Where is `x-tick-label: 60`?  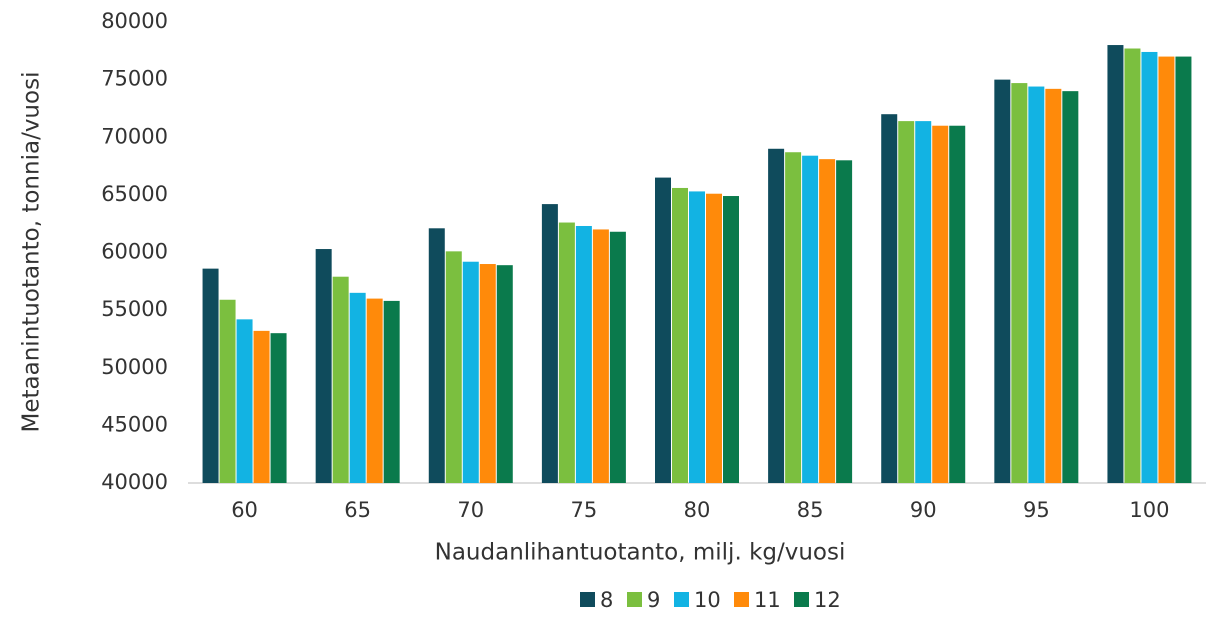 x-tick-label: 60 is located at coordinates (244, 510).